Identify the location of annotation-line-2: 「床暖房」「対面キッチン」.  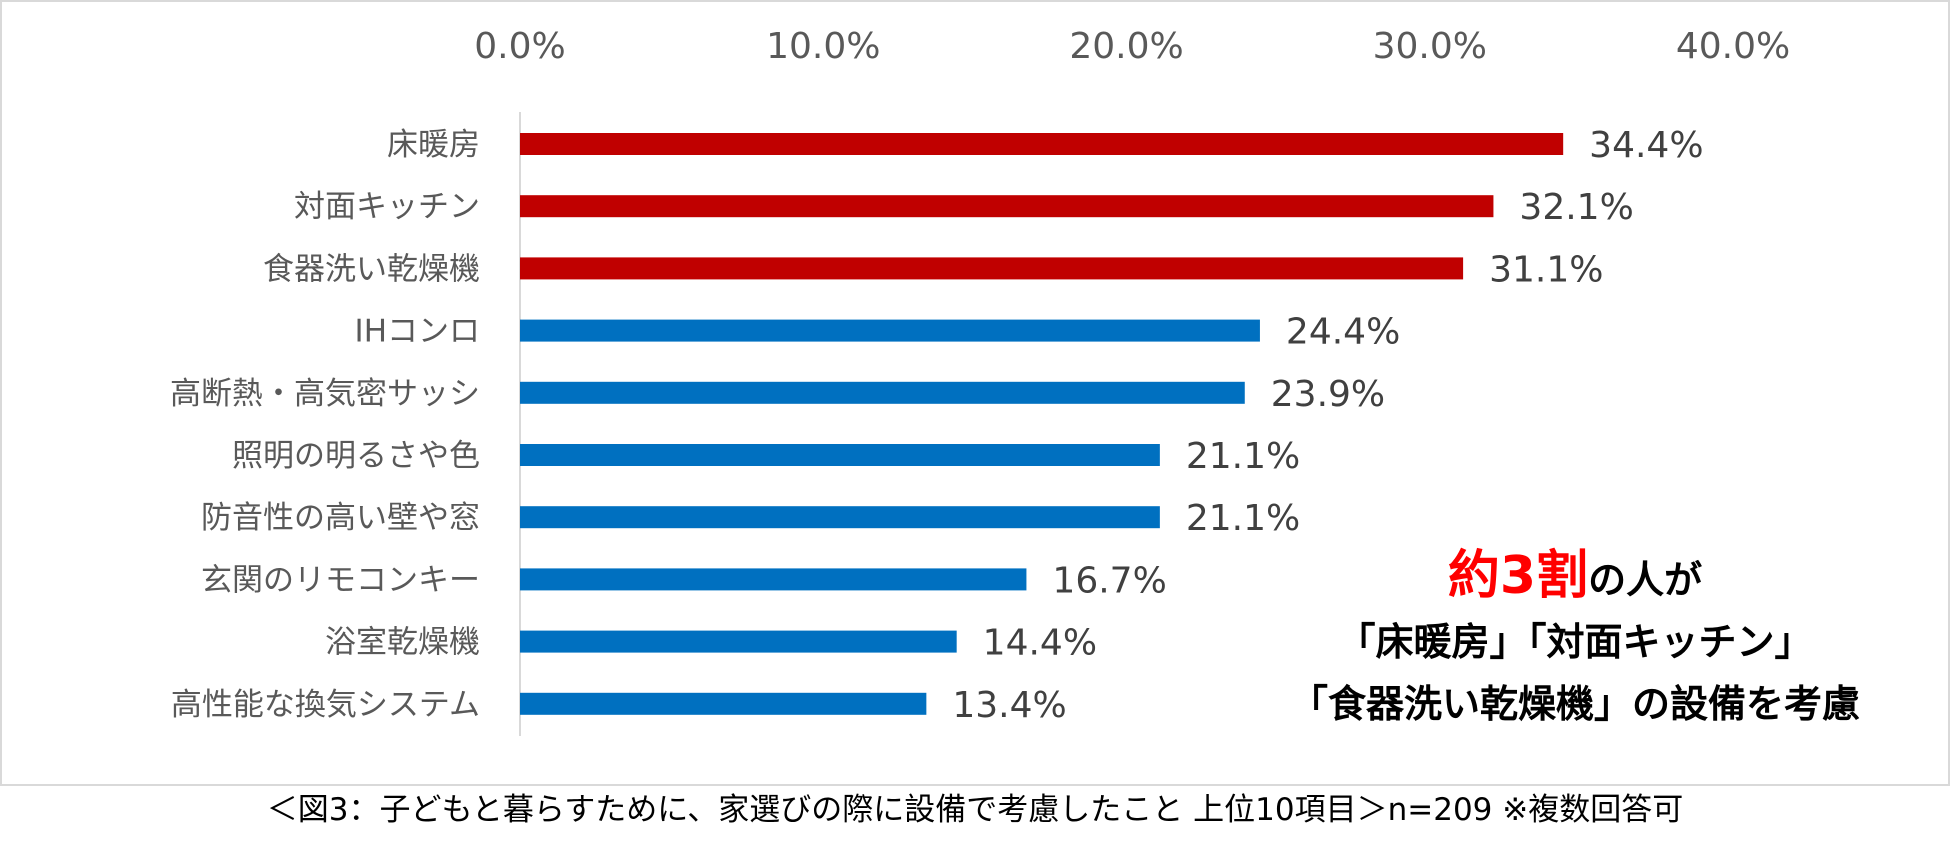
(1575, 642).